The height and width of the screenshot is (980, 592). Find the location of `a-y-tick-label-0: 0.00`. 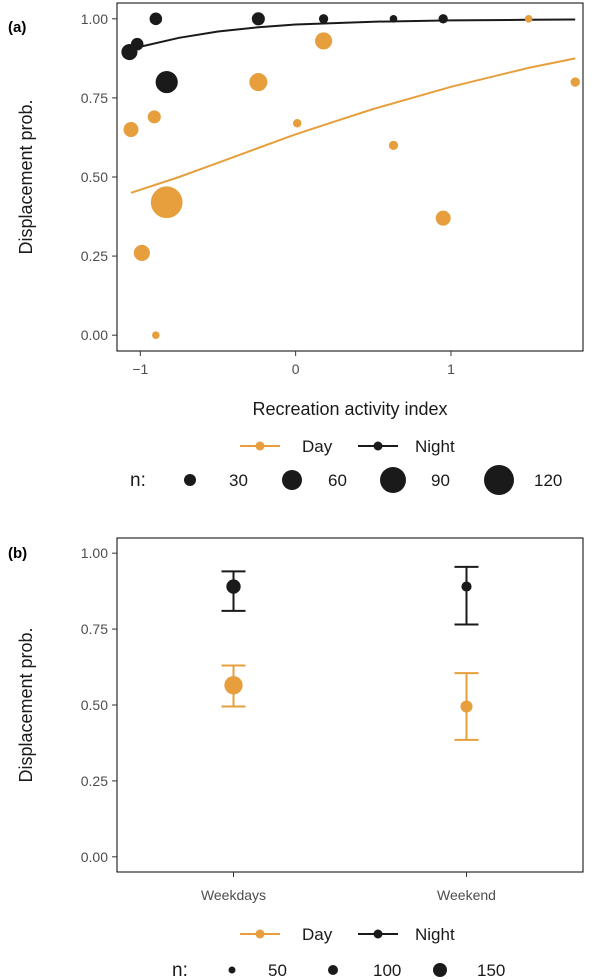

a-y-tick-label-0: 0.00 is located at coordinates (94, 335).